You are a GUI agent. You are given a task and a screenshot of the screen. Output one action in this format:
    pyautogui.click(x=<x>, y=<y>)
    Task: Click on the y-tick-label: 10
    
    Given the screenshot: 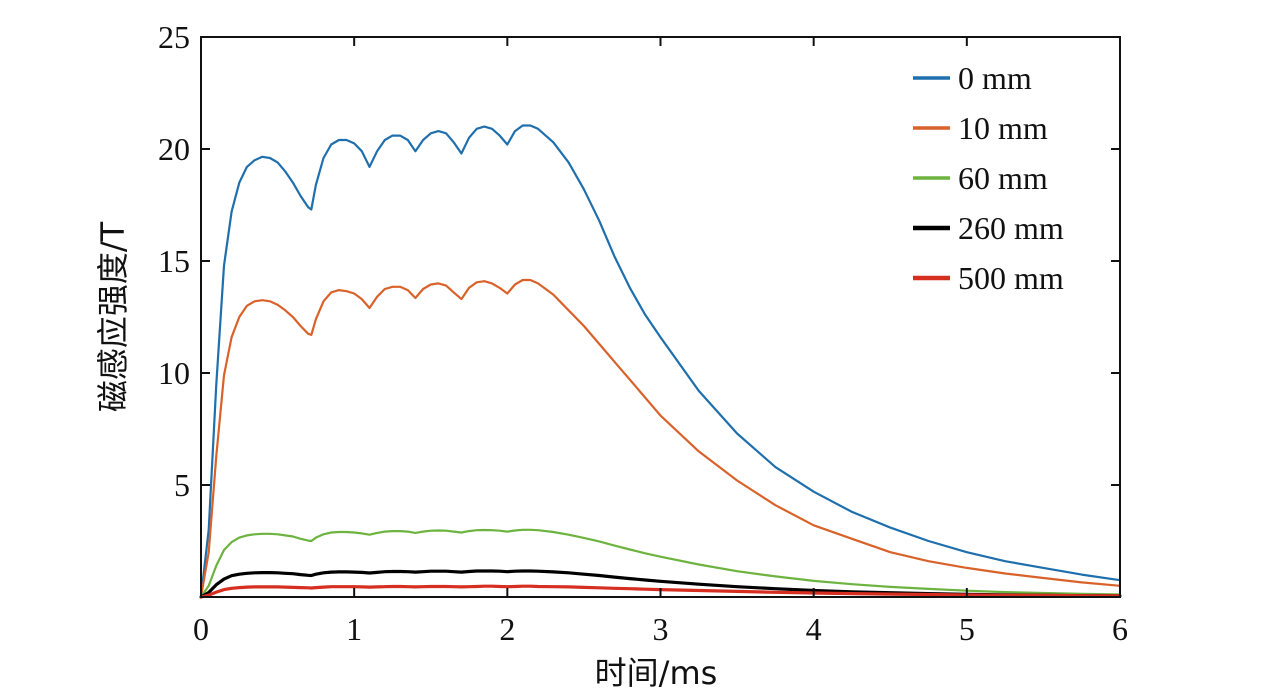 What is the action you would take?
    pyautogui.click(x=174, y=373)
    